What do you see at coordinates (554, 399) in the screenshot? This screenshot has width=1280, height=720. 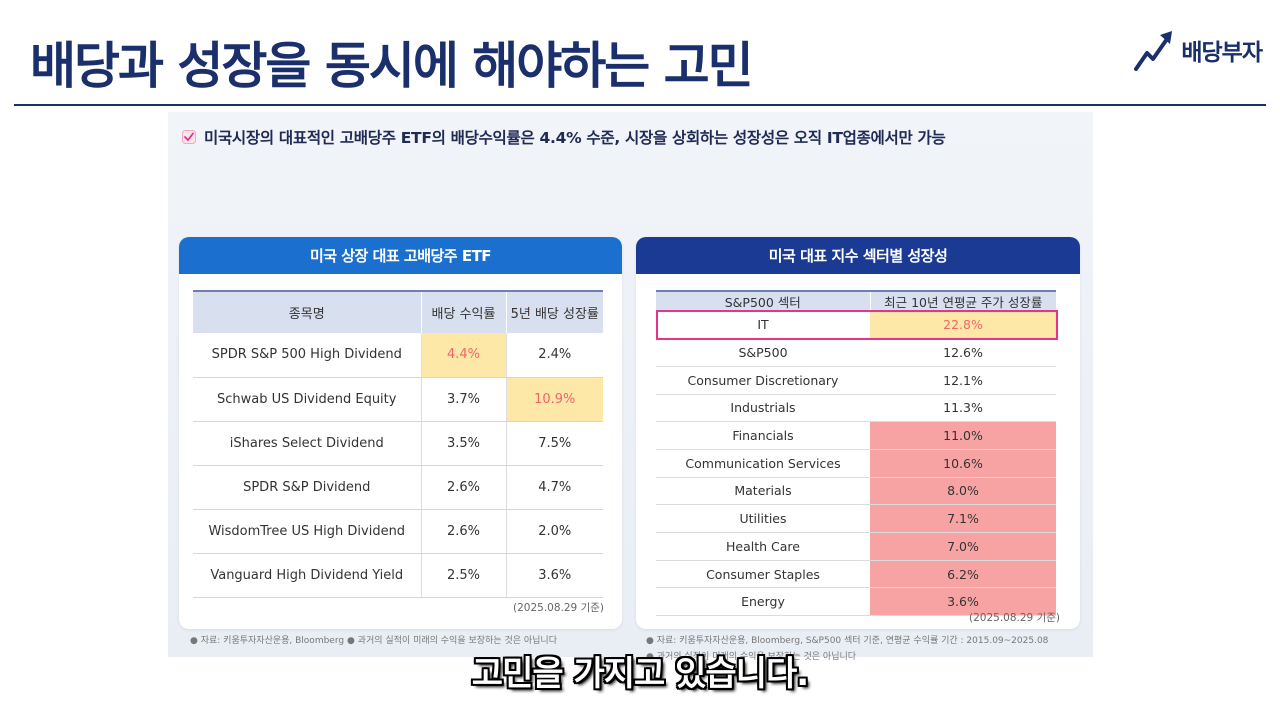 I see `dividend-growth: 10.9%` at bounding box center [554, 399].